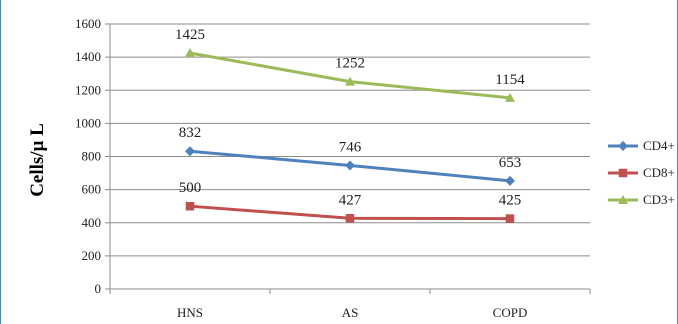  Describe the element at coordinates (190, 312) in the screenshot. I see `x-tick-label: HNS` at that location.